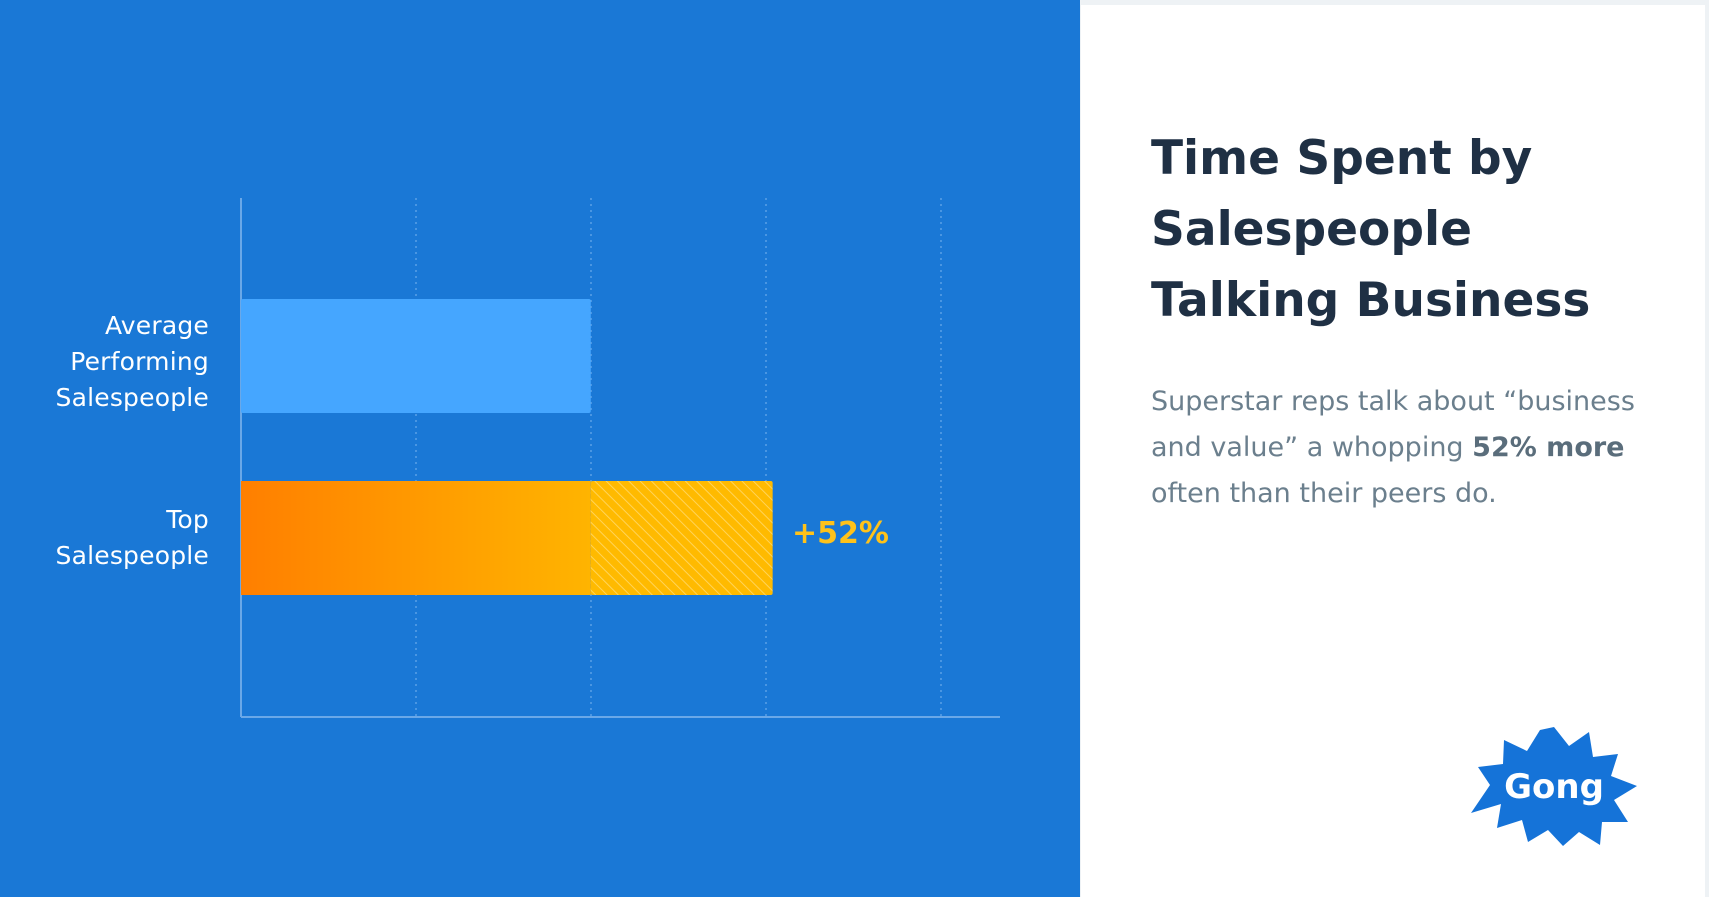 The height and width of the screenshot is (897, 1709). I want to click on gong-logo: Gong, so click(1554, 786).